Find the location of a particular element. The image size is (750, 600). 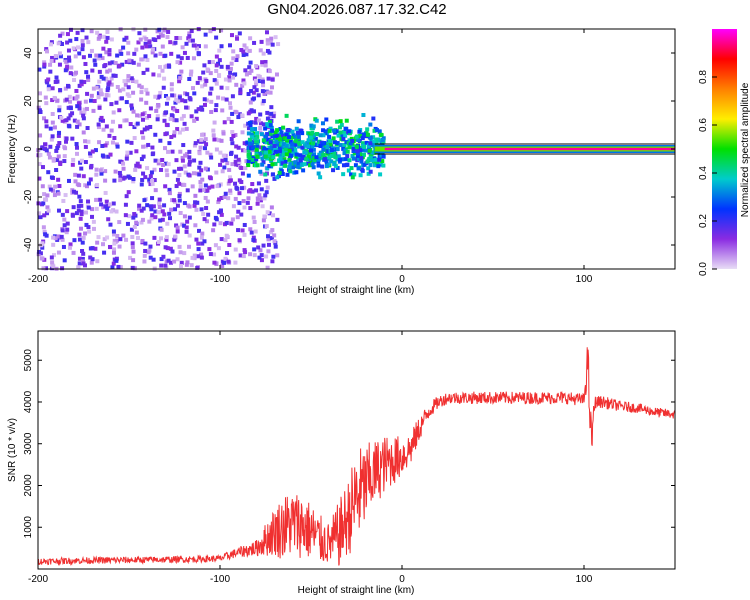

x-tick-label: -100 is located at coordinates (220, 279).